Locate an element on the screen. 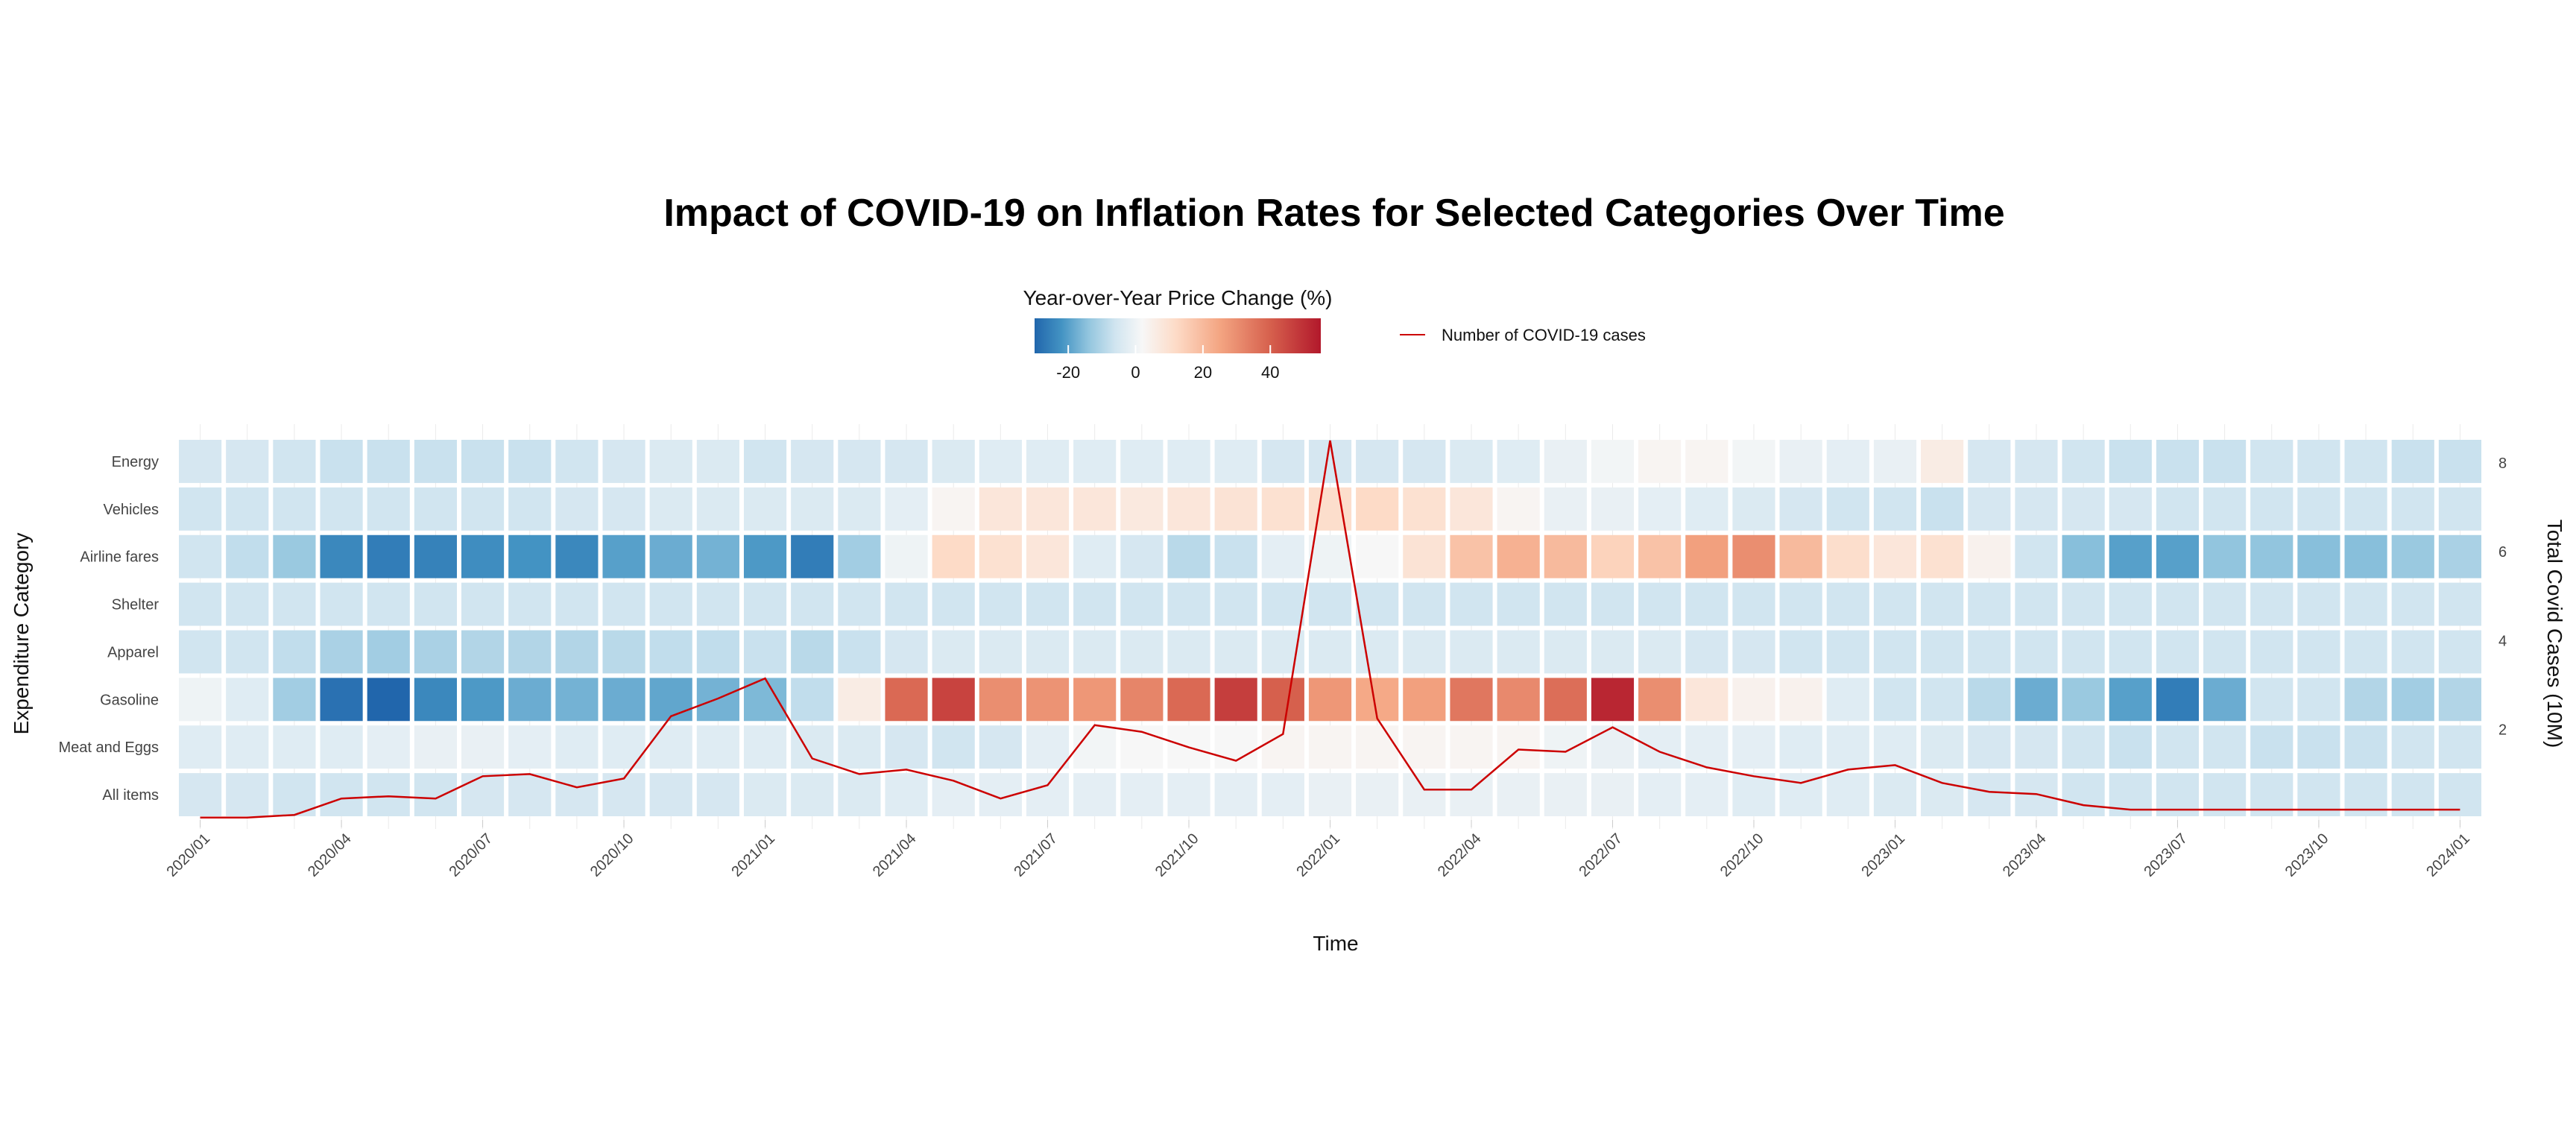 The height and width of the screenshot is (1145, 2576). y-category-label: Apparel is located at coordinates (133, 652).